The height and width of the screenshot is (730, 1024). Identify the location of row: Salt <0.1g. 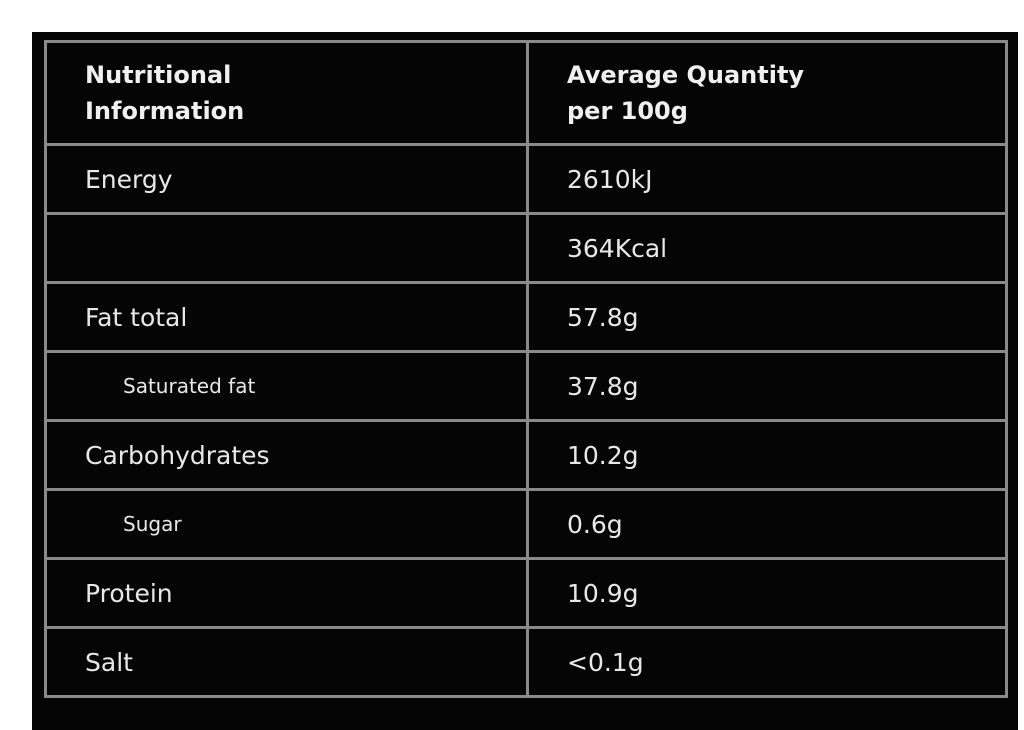
(526, 662).